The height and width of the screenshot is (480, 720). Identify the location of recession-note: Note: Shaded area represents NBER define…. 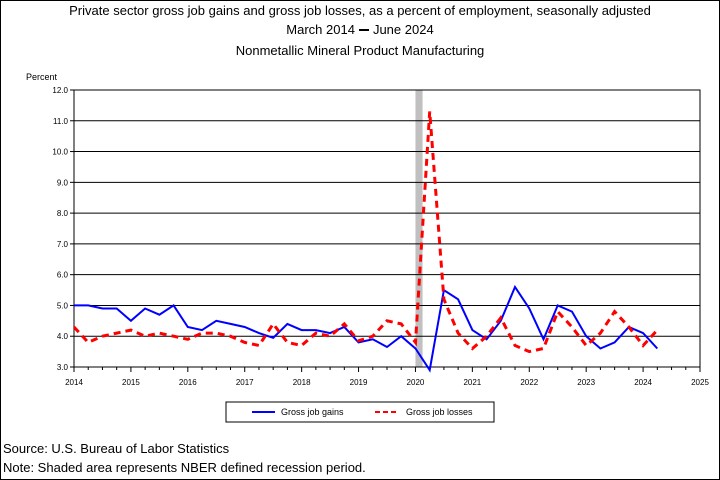
(184, 467).